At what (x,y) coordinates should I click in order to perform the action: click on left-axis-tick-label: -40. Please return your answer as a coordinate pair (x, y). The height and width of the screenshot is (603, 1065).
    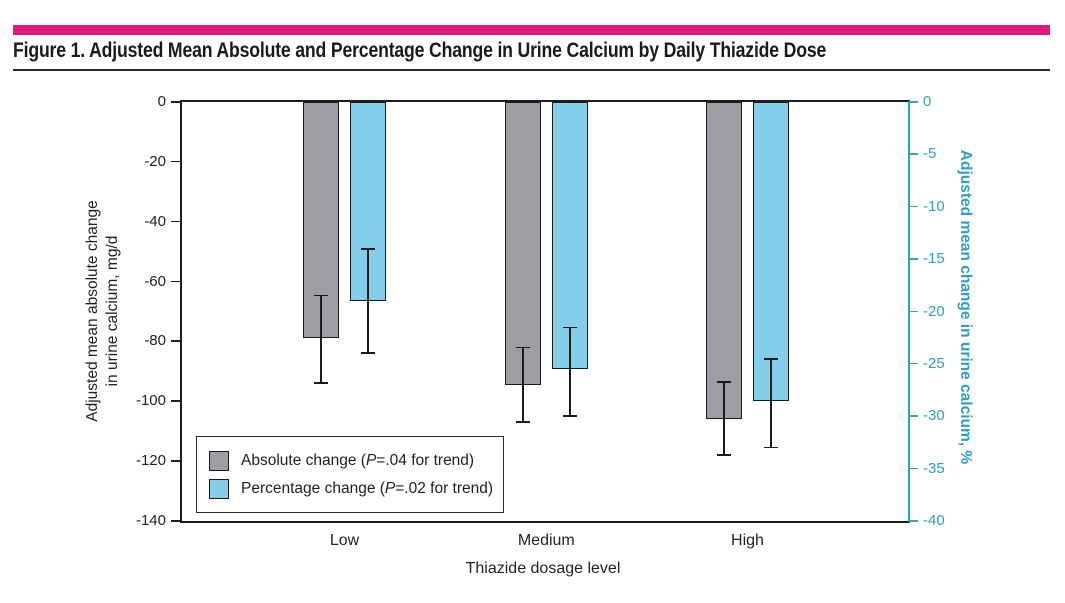
    Looking at the image, I should click on (155, 221).